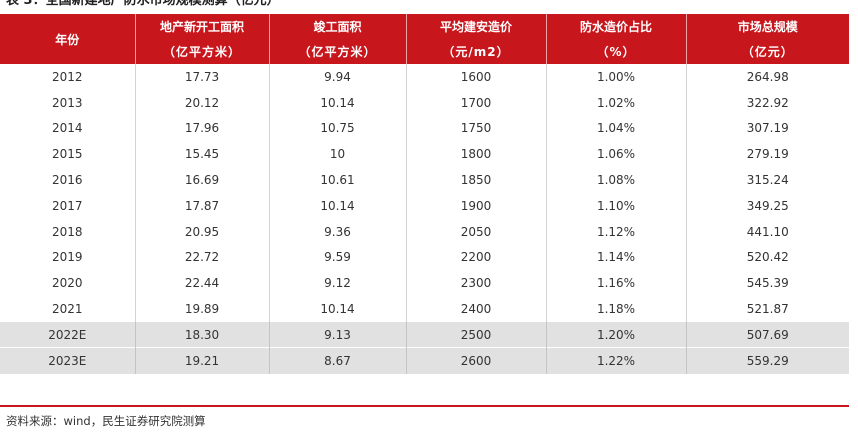  I want to click on cell-year: 2015, so click(68, 154).